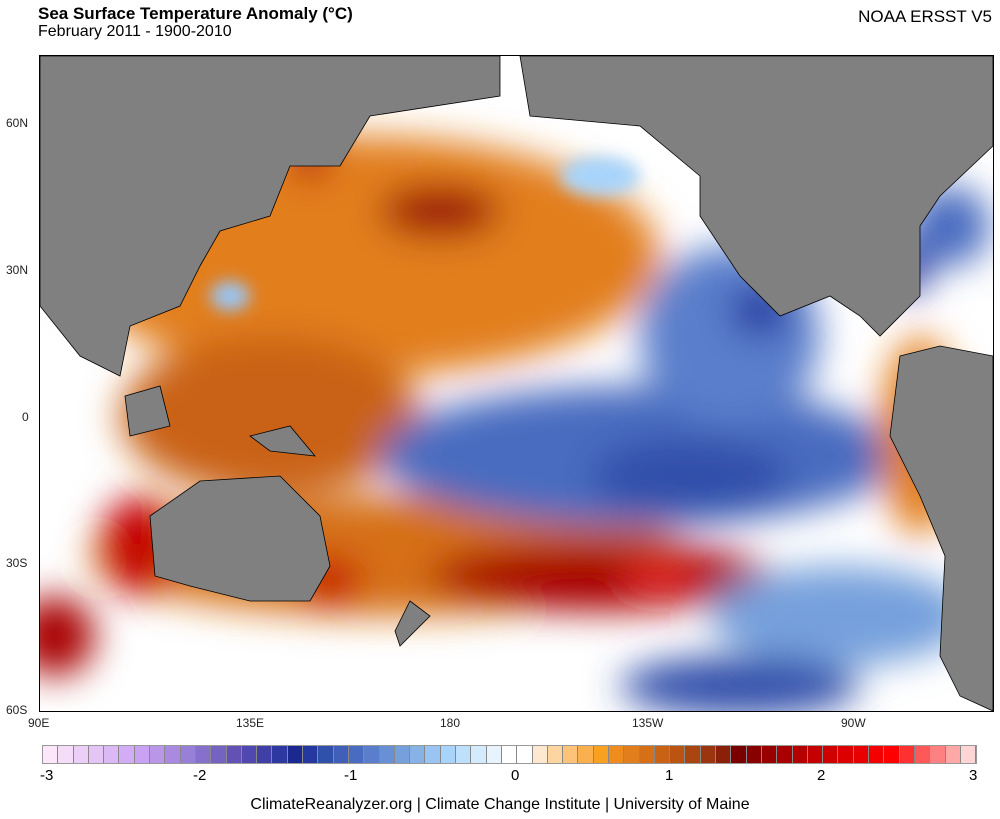 Image resolution: width=1000 pixels, height=819 pixels. What do you see at coordinates (450, 723) in the screenshot?
I see `x-tick: 180` at bounding box center [450, 723].